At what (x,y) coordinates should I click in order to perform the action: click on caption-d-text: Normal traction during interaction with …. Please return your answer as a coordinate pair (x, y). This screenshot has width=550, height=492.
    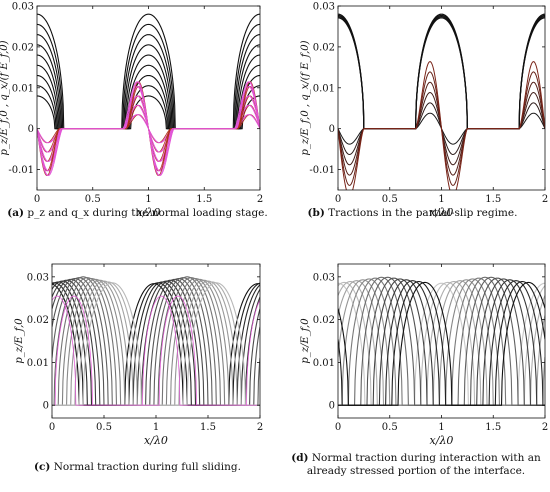
    Looking at the image, I should click on (423, 464).